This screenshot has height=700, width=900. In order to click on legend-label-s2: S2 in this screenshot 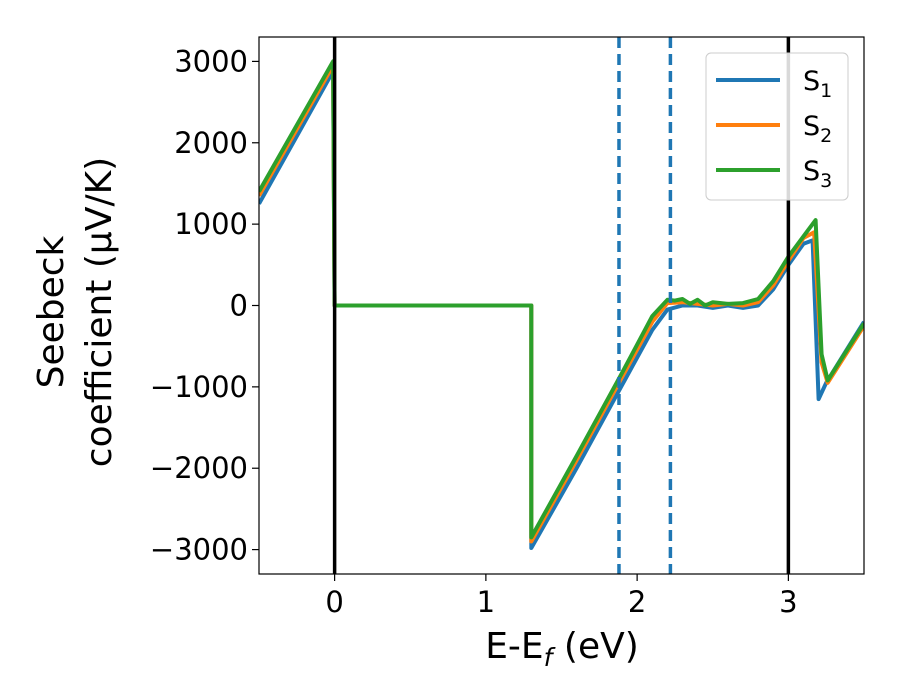, I will do `click(817, 129)`.